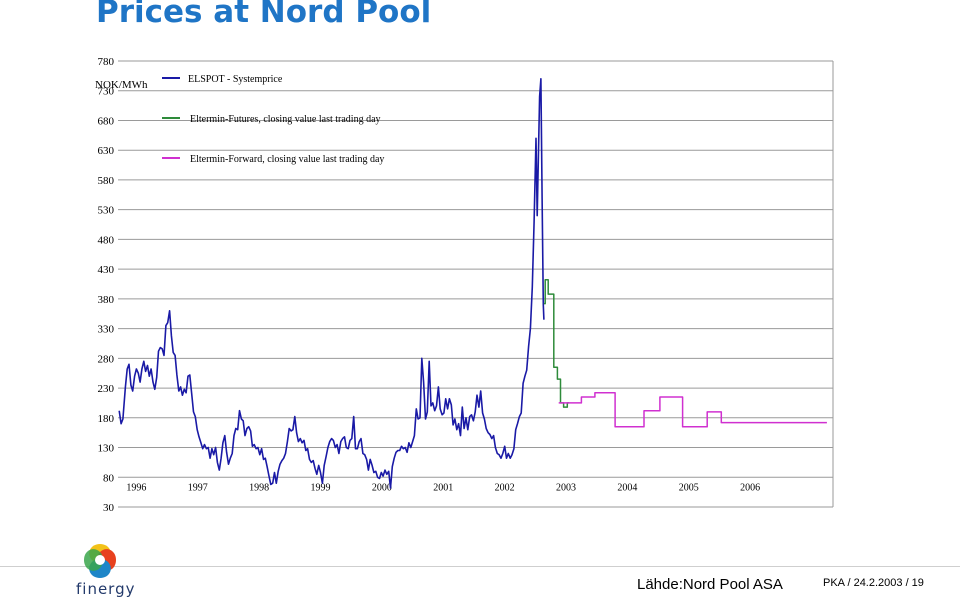  What do you see at coordinates (121, 85) in the screenshot?
I see `y-axis-label: NOK/MWh` at bounding box center [121, 85].